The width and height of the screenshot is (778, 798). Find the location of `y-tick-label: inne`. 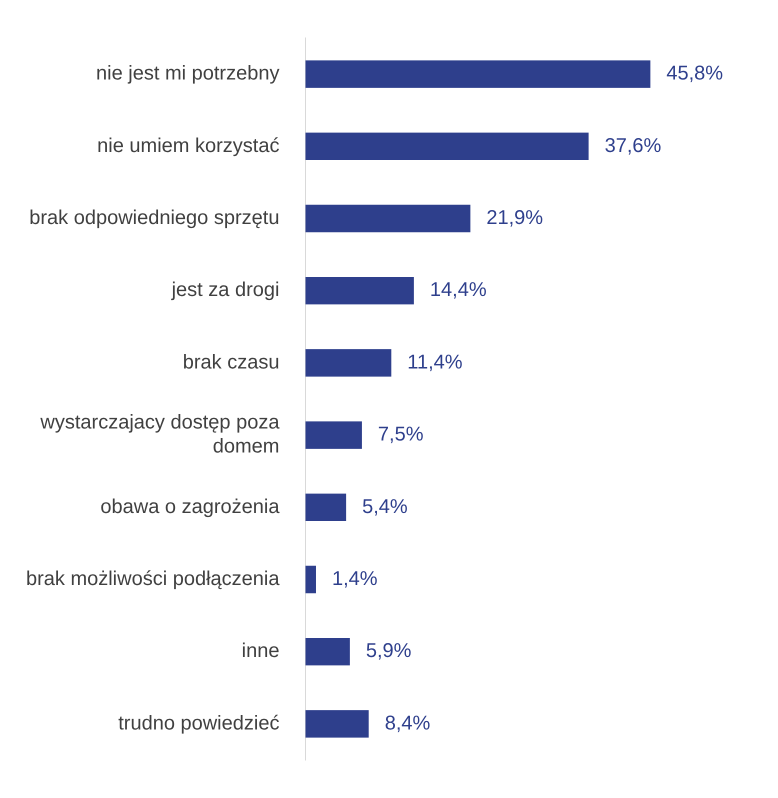

y-tick-label: inne is located at coordinates (261, 651).